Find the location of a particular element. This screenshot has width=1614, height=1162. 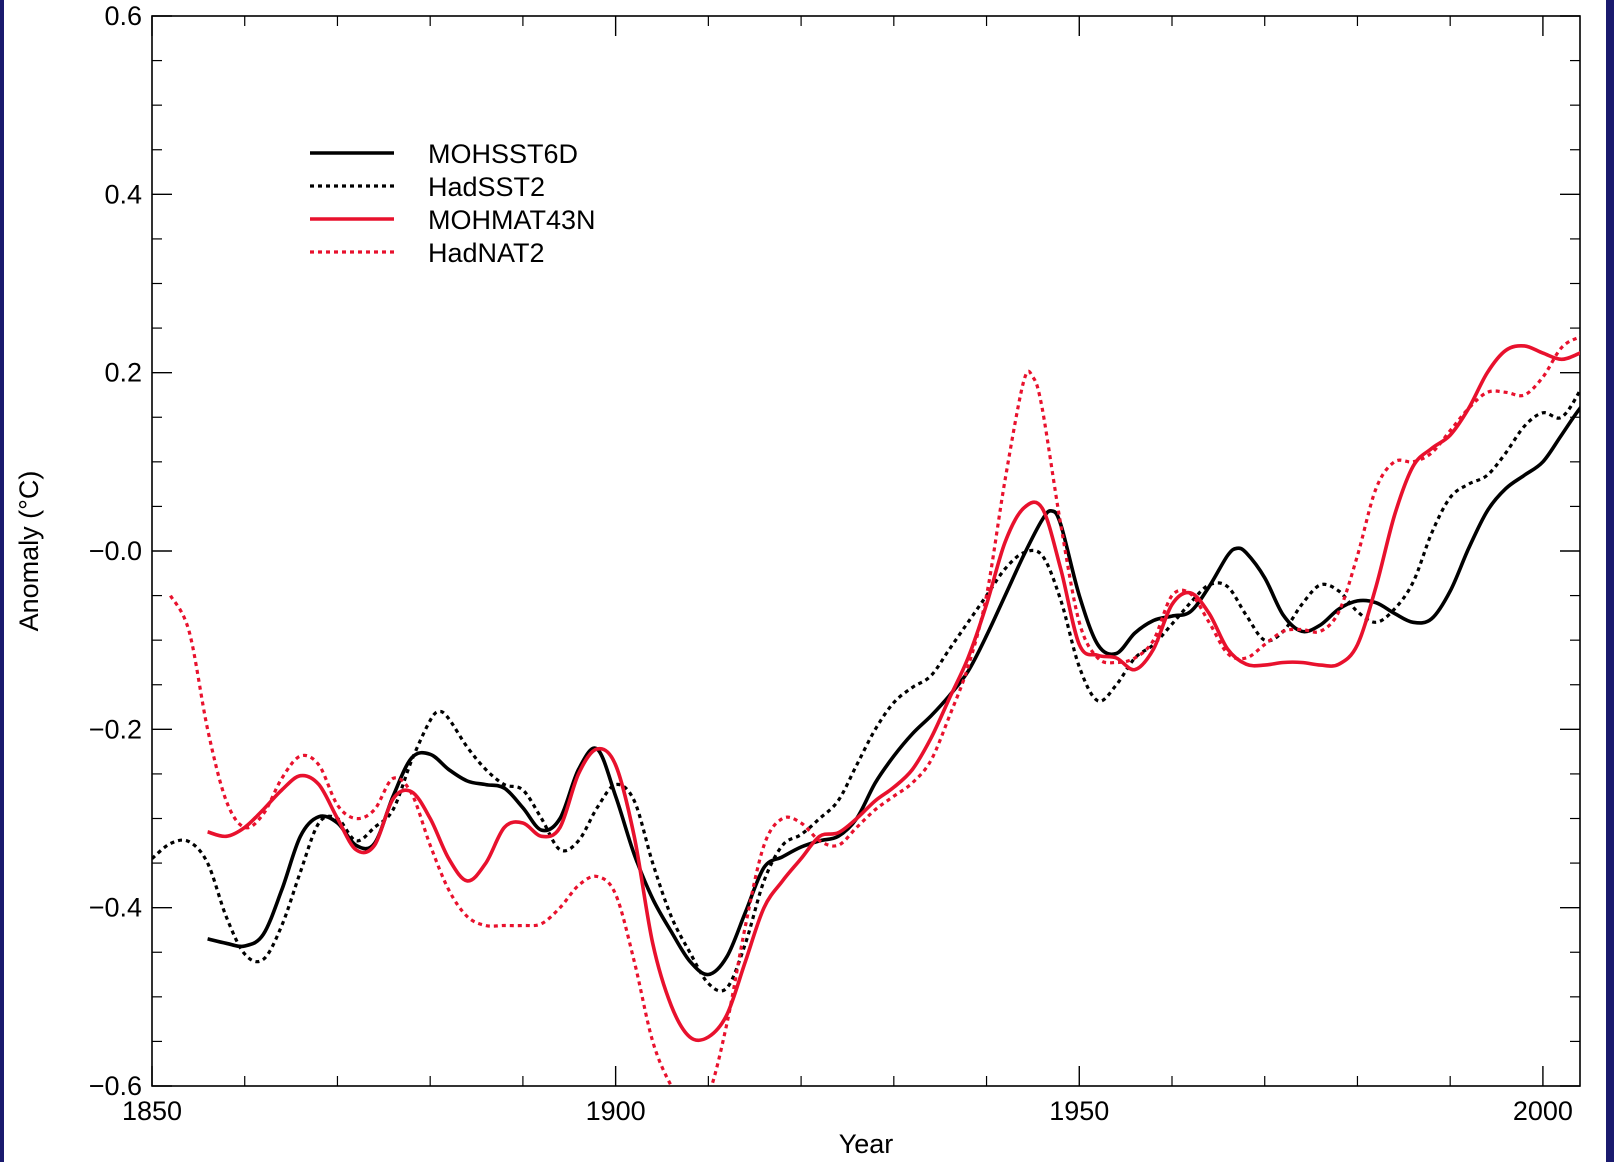

y-tick-label: −0.4 is located at coordinates (115, 908).